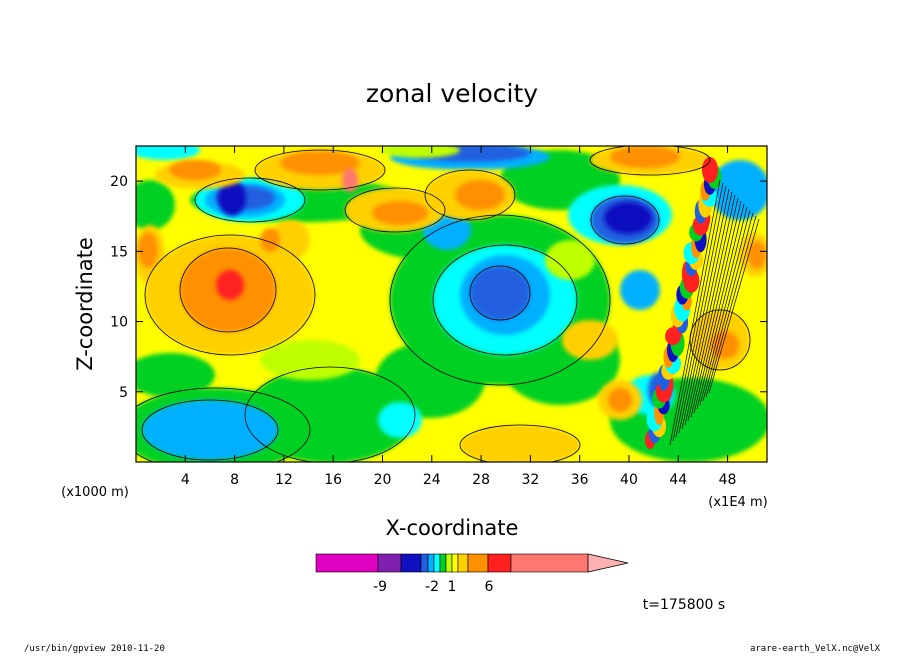 The width and height of the screenshot is (904, 658). What do you see at coordinates (452, 528) in the screenshot?
I see `x-axis-label: X-coordinate` at bounding box center [452, 528].